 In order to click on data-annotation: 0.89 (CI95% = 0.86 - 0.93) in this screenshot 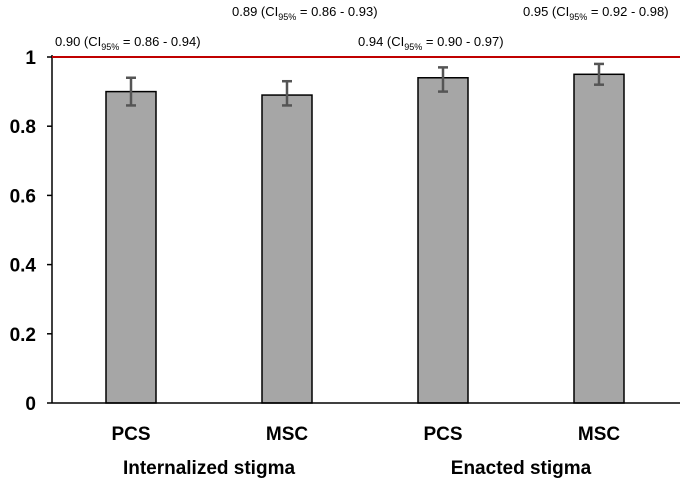, I will do `click(305, 13)`.